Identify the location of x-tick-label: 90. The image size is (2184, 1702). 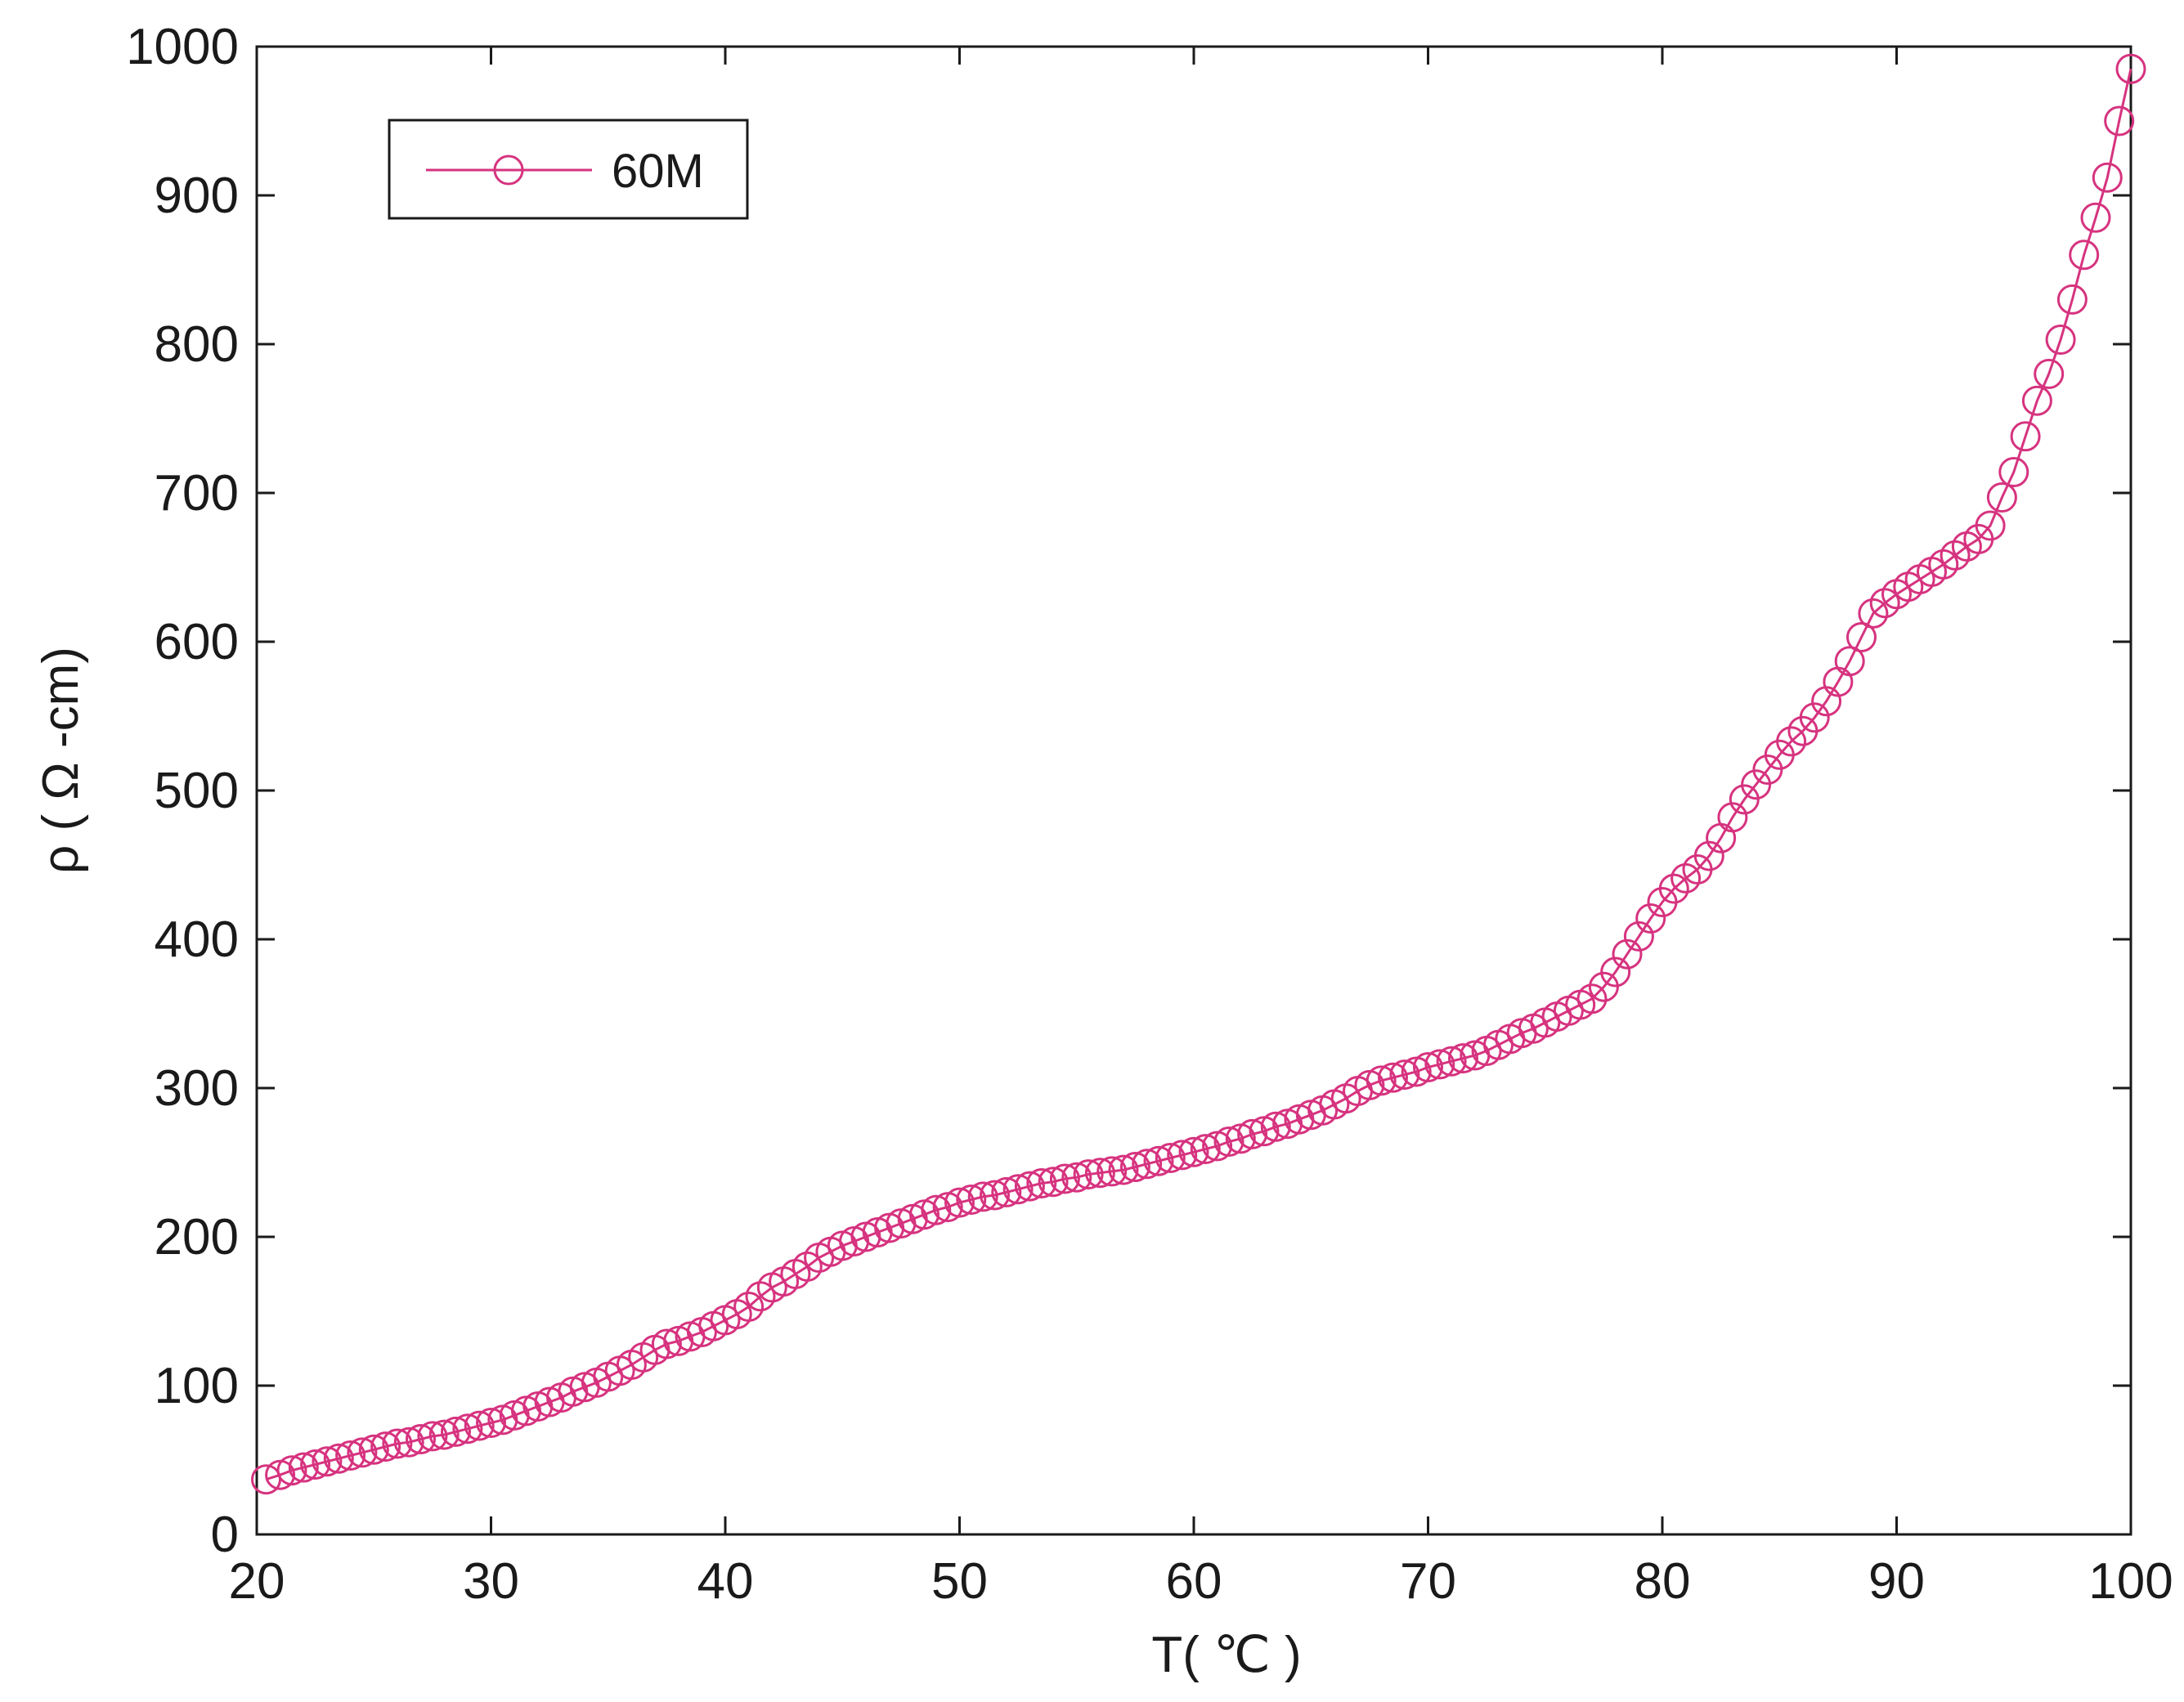
(1897, 1581).